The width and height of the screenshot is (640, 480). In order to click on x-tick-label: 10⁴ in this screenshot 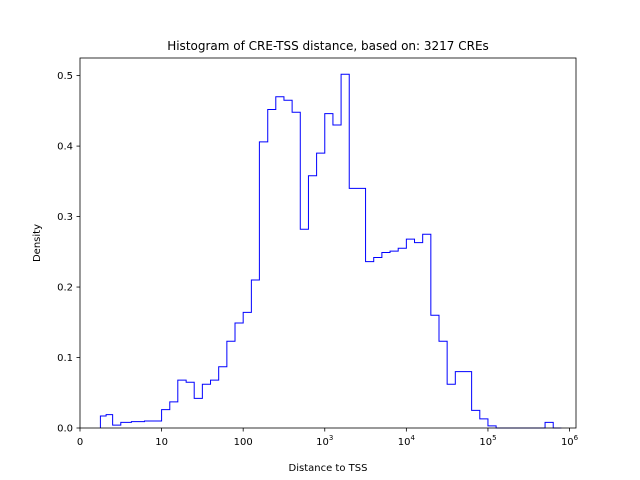, I will do `click(407, 441)`.